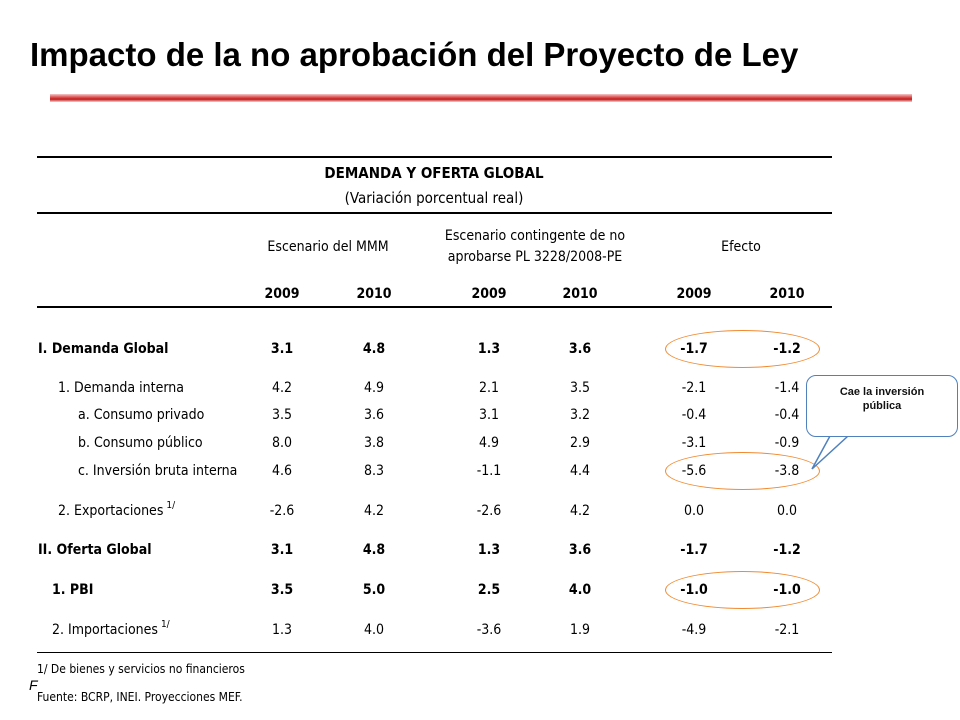 The width and height of the screenshot is (960, 720). I want to click on row-label: 1. Demanda interna, so click(121, 388).